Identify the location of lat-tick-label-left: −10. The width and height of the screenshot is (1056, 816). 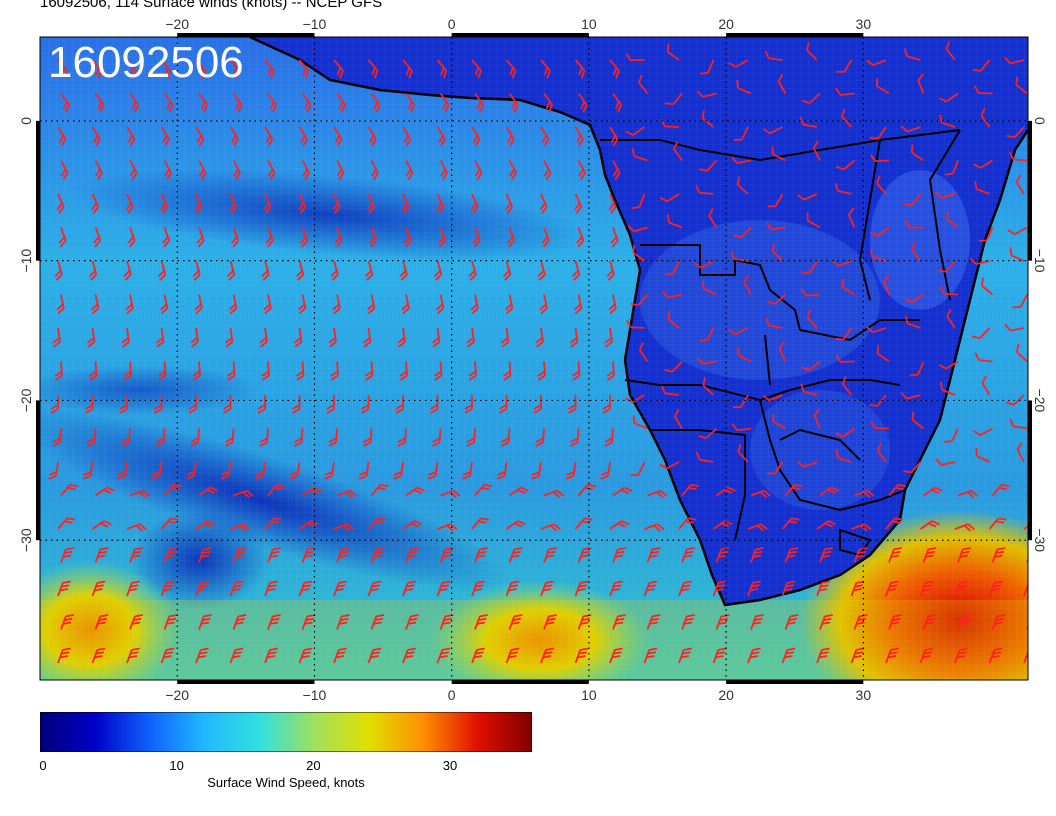
(26, 261).